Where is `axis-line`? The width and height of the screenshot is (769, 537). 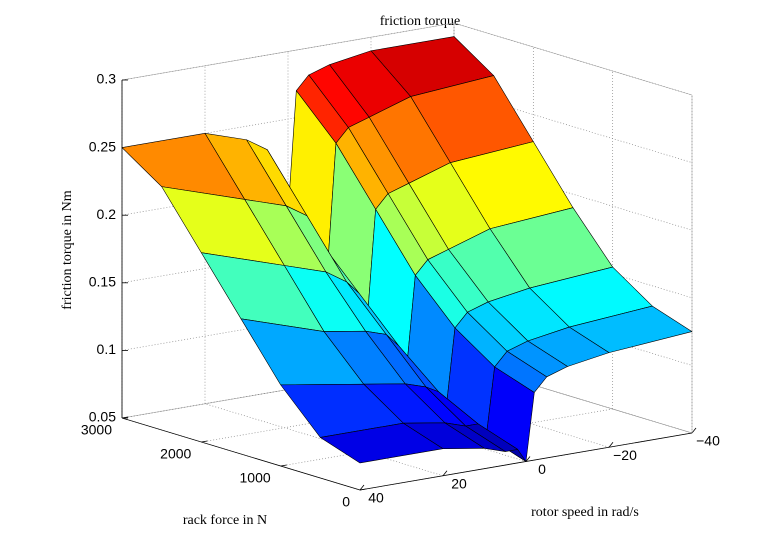 axis-line is located at coordinates (241, 454).